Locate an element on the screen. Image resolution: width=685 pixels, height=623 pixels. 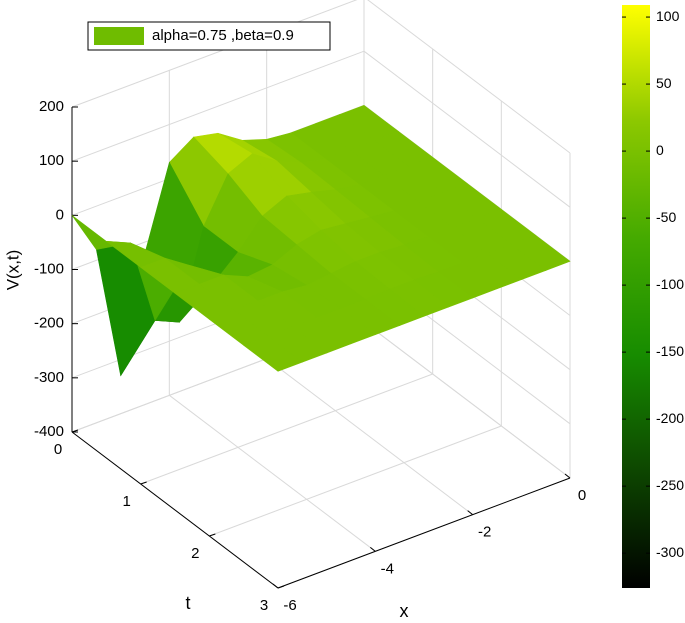
colorbar-tick-label: 100 is located at coordinates (668, 16).